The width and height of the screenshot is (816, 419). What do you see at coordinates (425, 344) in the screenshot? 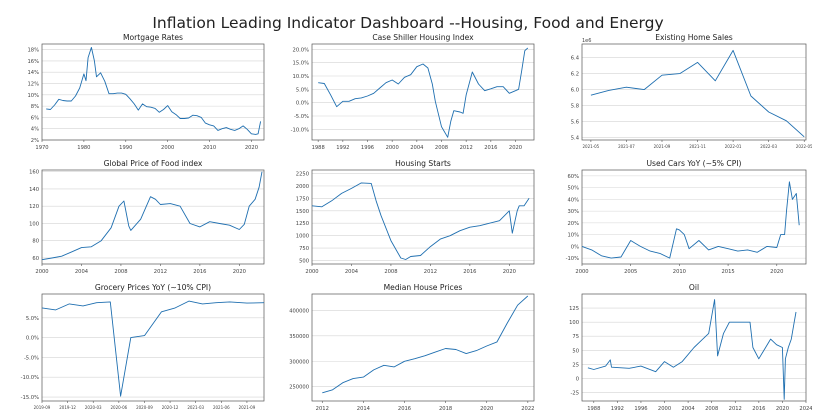
I see `median-house-prices-series-line` at bounding box center [425, 344].